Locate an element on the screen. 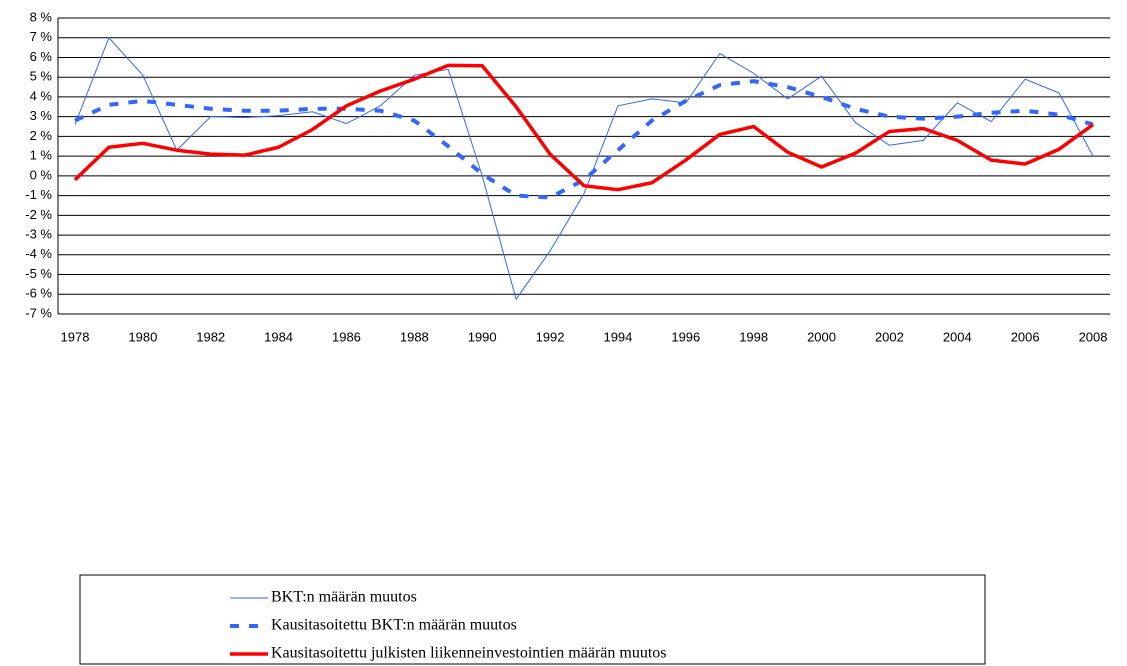 This screenshot has width=1127, height=666. y-tick-label: 7 % is located at coordinates (41, 36).